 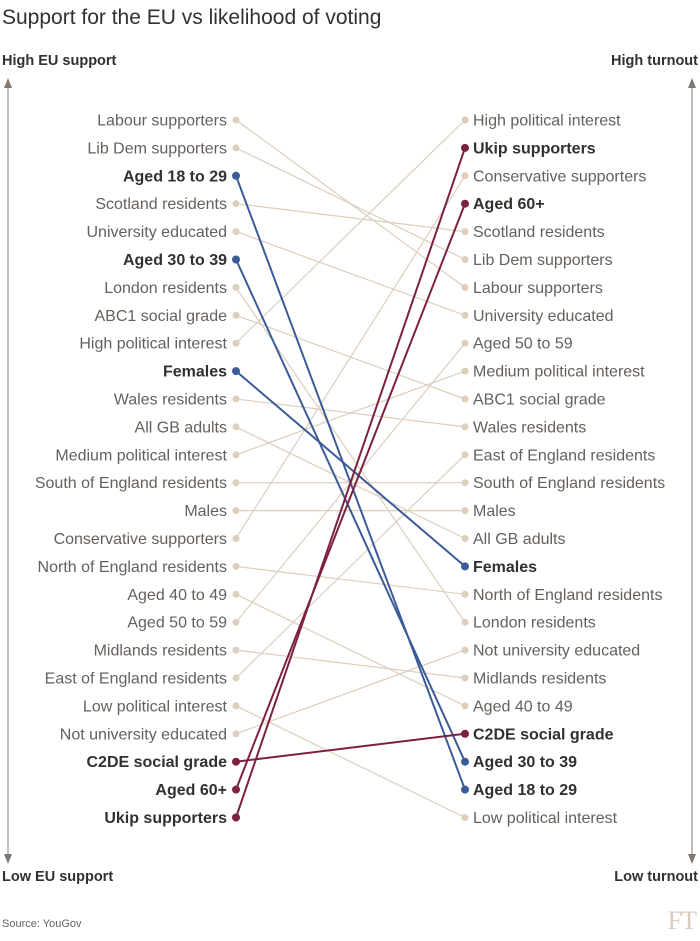 I want to click on right-label-c2de-social-grade: C2DE social grade, so click(x=543, y=734).